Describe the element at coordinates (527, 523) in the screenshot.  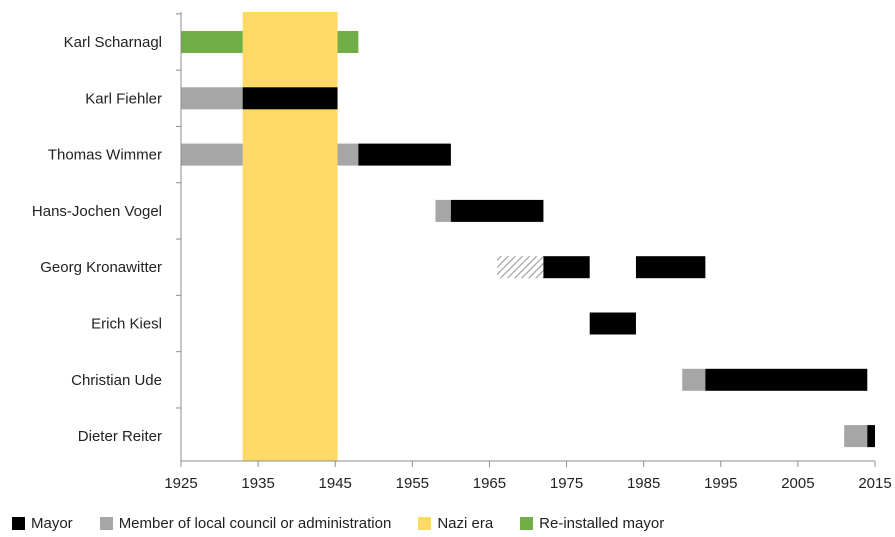
I see `legend-swatch-reinstalled` at that location.